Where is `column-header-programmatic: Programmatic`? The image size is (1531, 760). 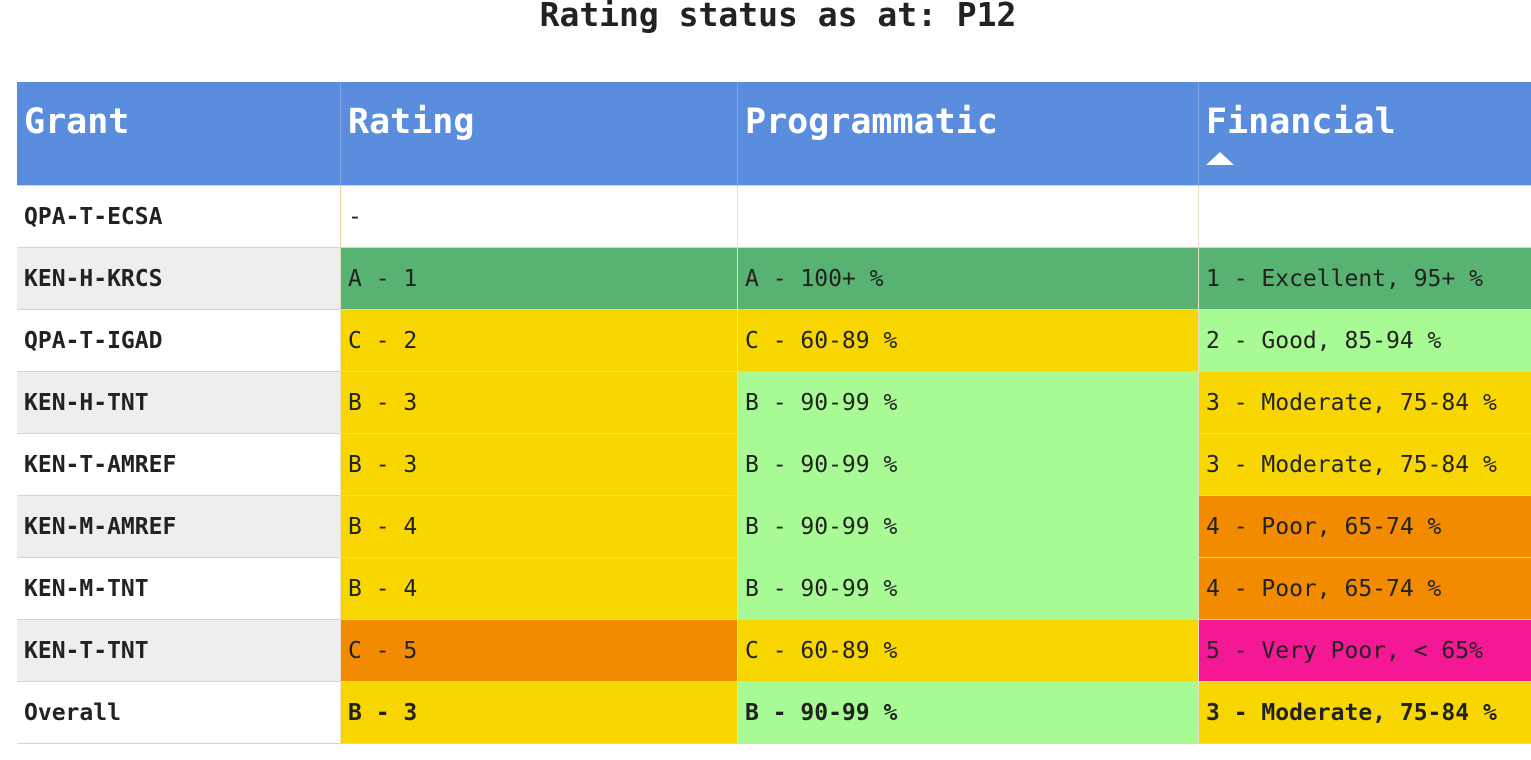
column-header-programmatic: Programmatic is located at coordinates (967, 134).